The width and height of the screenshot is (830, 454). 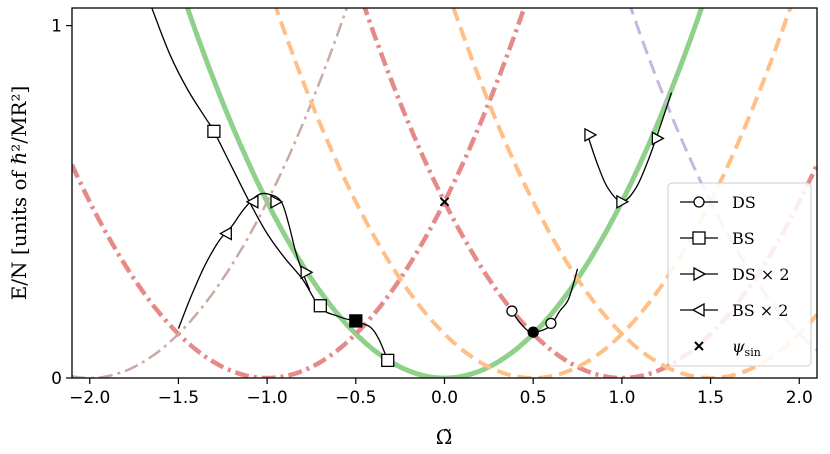 I want to click on legend-markers, so click(x=699, y=273).